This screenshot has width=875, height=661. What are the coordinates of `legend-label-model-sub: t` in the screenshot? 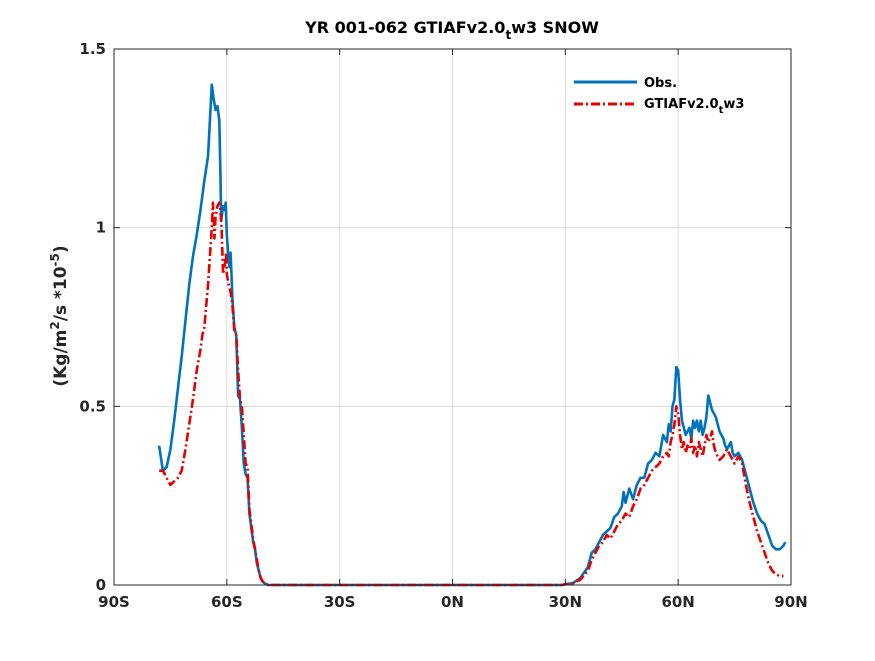 It's located at (721, 110).